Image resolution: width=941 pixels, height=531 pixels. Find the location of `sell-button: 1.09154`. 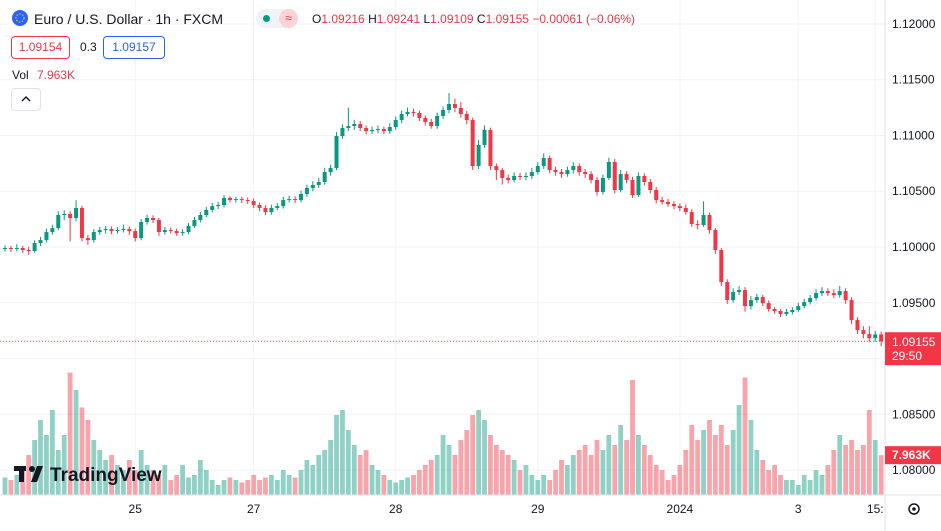

sell-button: 1.09154 is located at coordinates (40, 47).